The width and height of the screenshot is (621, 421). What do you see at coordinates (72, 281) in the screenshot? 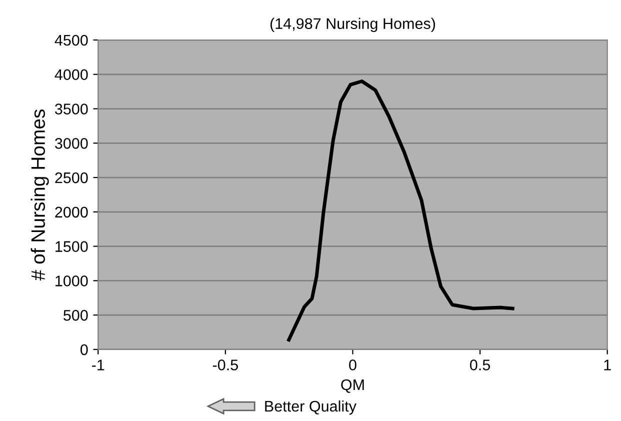
I see `y-tick-label: 1000` at bounding box center [72, 281].